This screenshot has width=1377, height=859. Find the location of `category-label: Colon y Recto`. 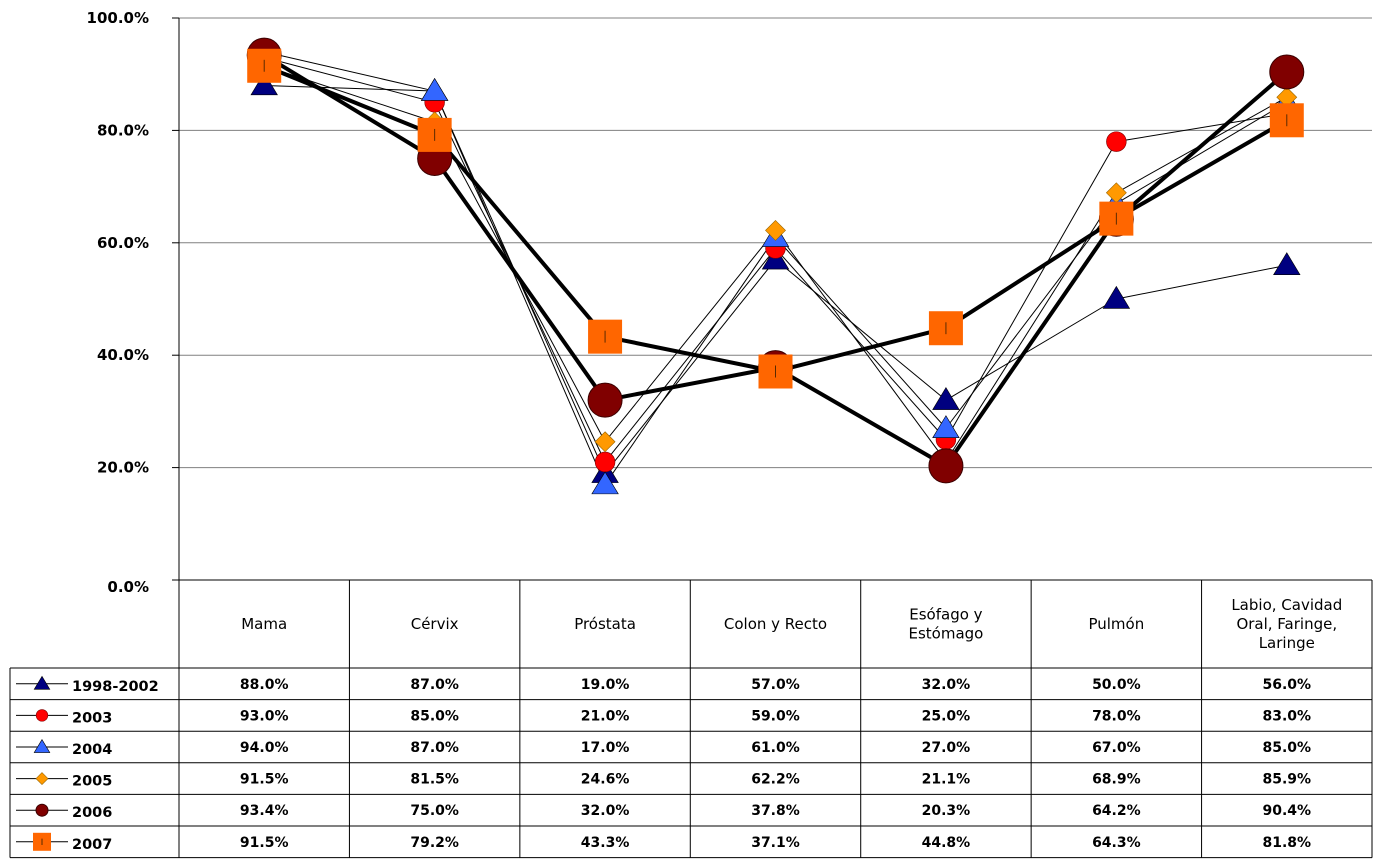

category-label: Colon y Recto is located at coordinates (775, 624).